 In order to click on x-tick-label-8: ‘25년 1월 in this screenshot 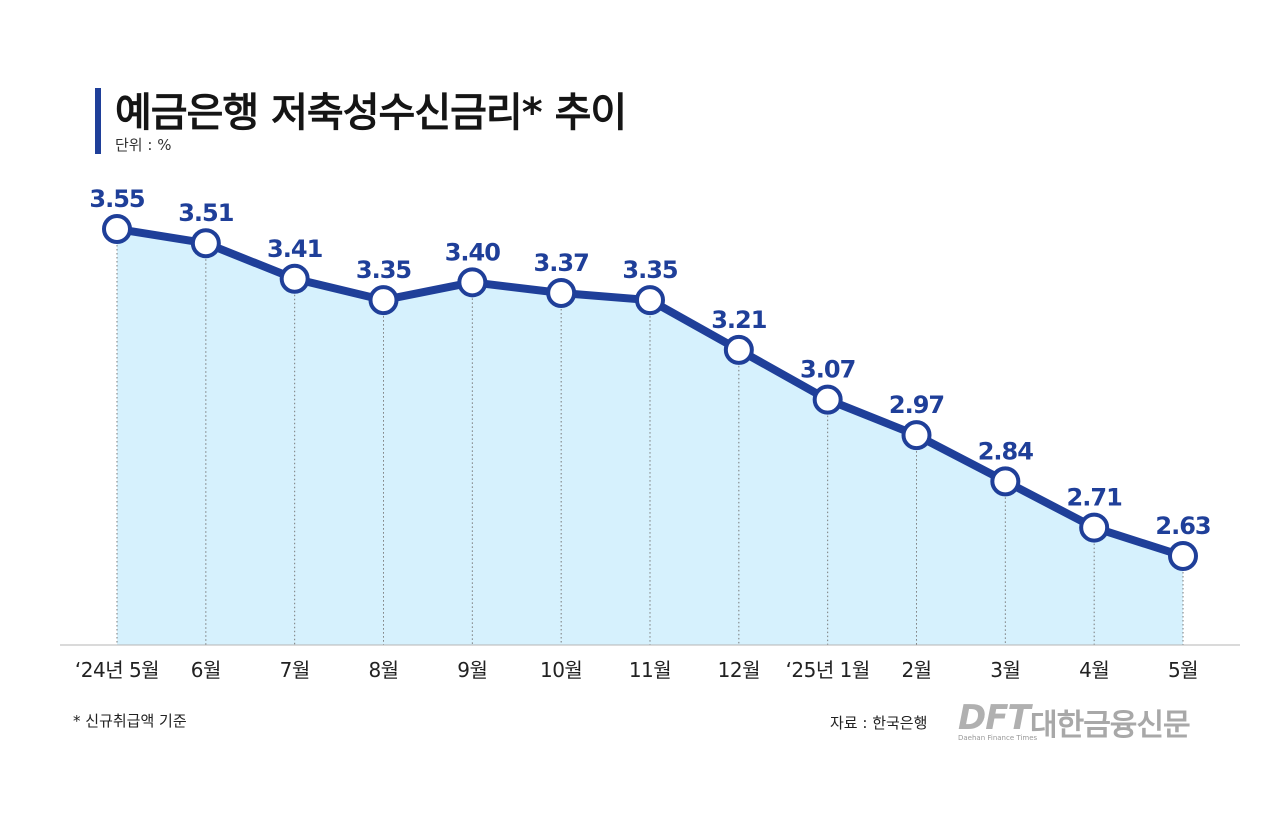, I will do `click(828, 670)`.